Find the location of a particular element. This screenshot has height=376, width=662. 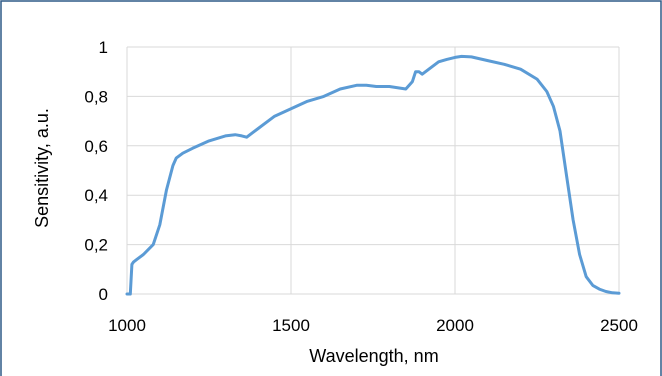

y-tick-label: 0,6 is located at coordinates (96, 146).